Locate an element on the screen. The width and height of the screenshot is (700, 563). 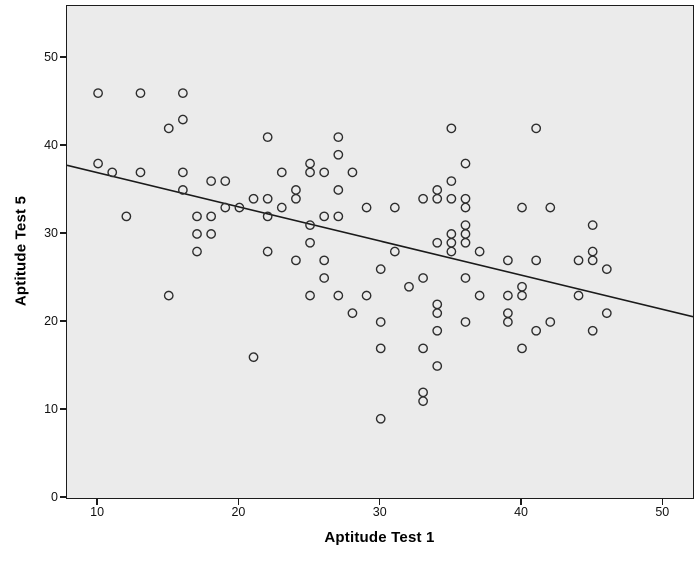
x-tick-label: 30 is located at coordinates (379, 512).